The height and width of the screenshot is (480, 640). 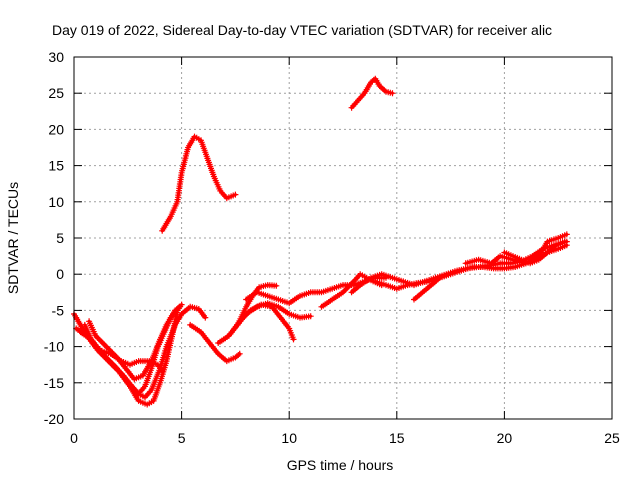 I want to click on x-axis-label: GPS time / hours, so click(x=340, y=465).